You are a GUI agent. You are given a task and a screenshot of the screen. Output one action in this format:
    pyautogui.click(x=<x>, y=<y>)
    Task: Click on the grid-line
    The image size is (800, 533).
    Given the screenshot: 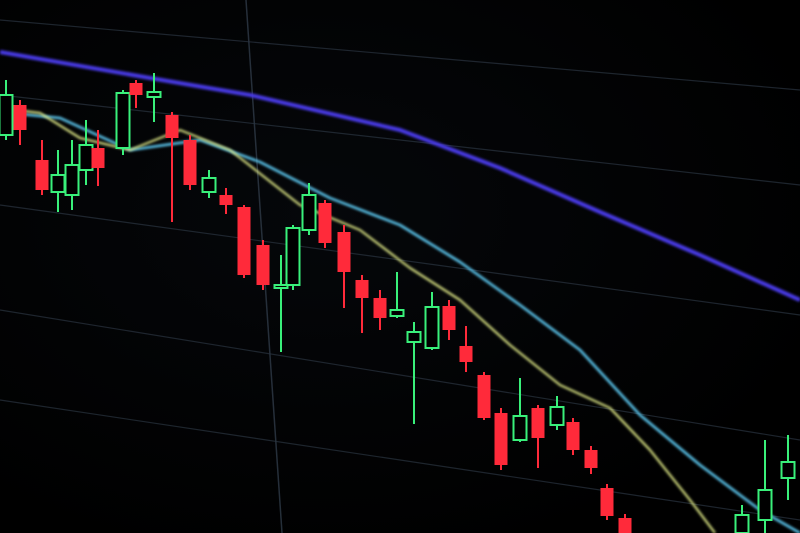 What is the action you would take?
    pyautogui.click(x=400, y=55)
    